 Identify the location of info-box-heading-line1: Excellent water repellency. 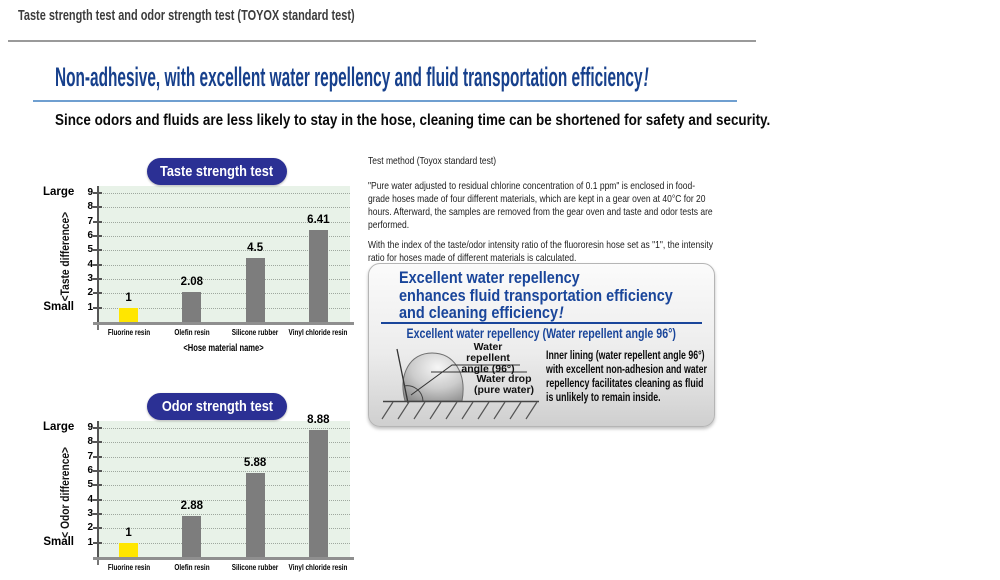
(489, 277).